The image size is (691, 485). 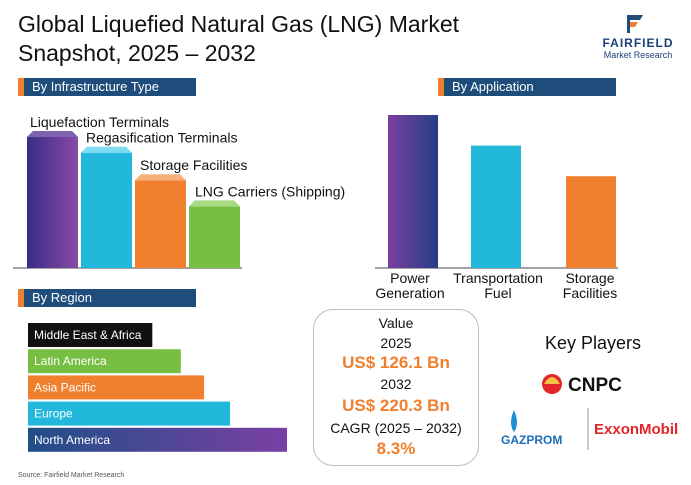 What do you see at coordinates (496, 206) in the screenshot?
I see `bar-transportation-fuel` at bounding box center [496, 206].